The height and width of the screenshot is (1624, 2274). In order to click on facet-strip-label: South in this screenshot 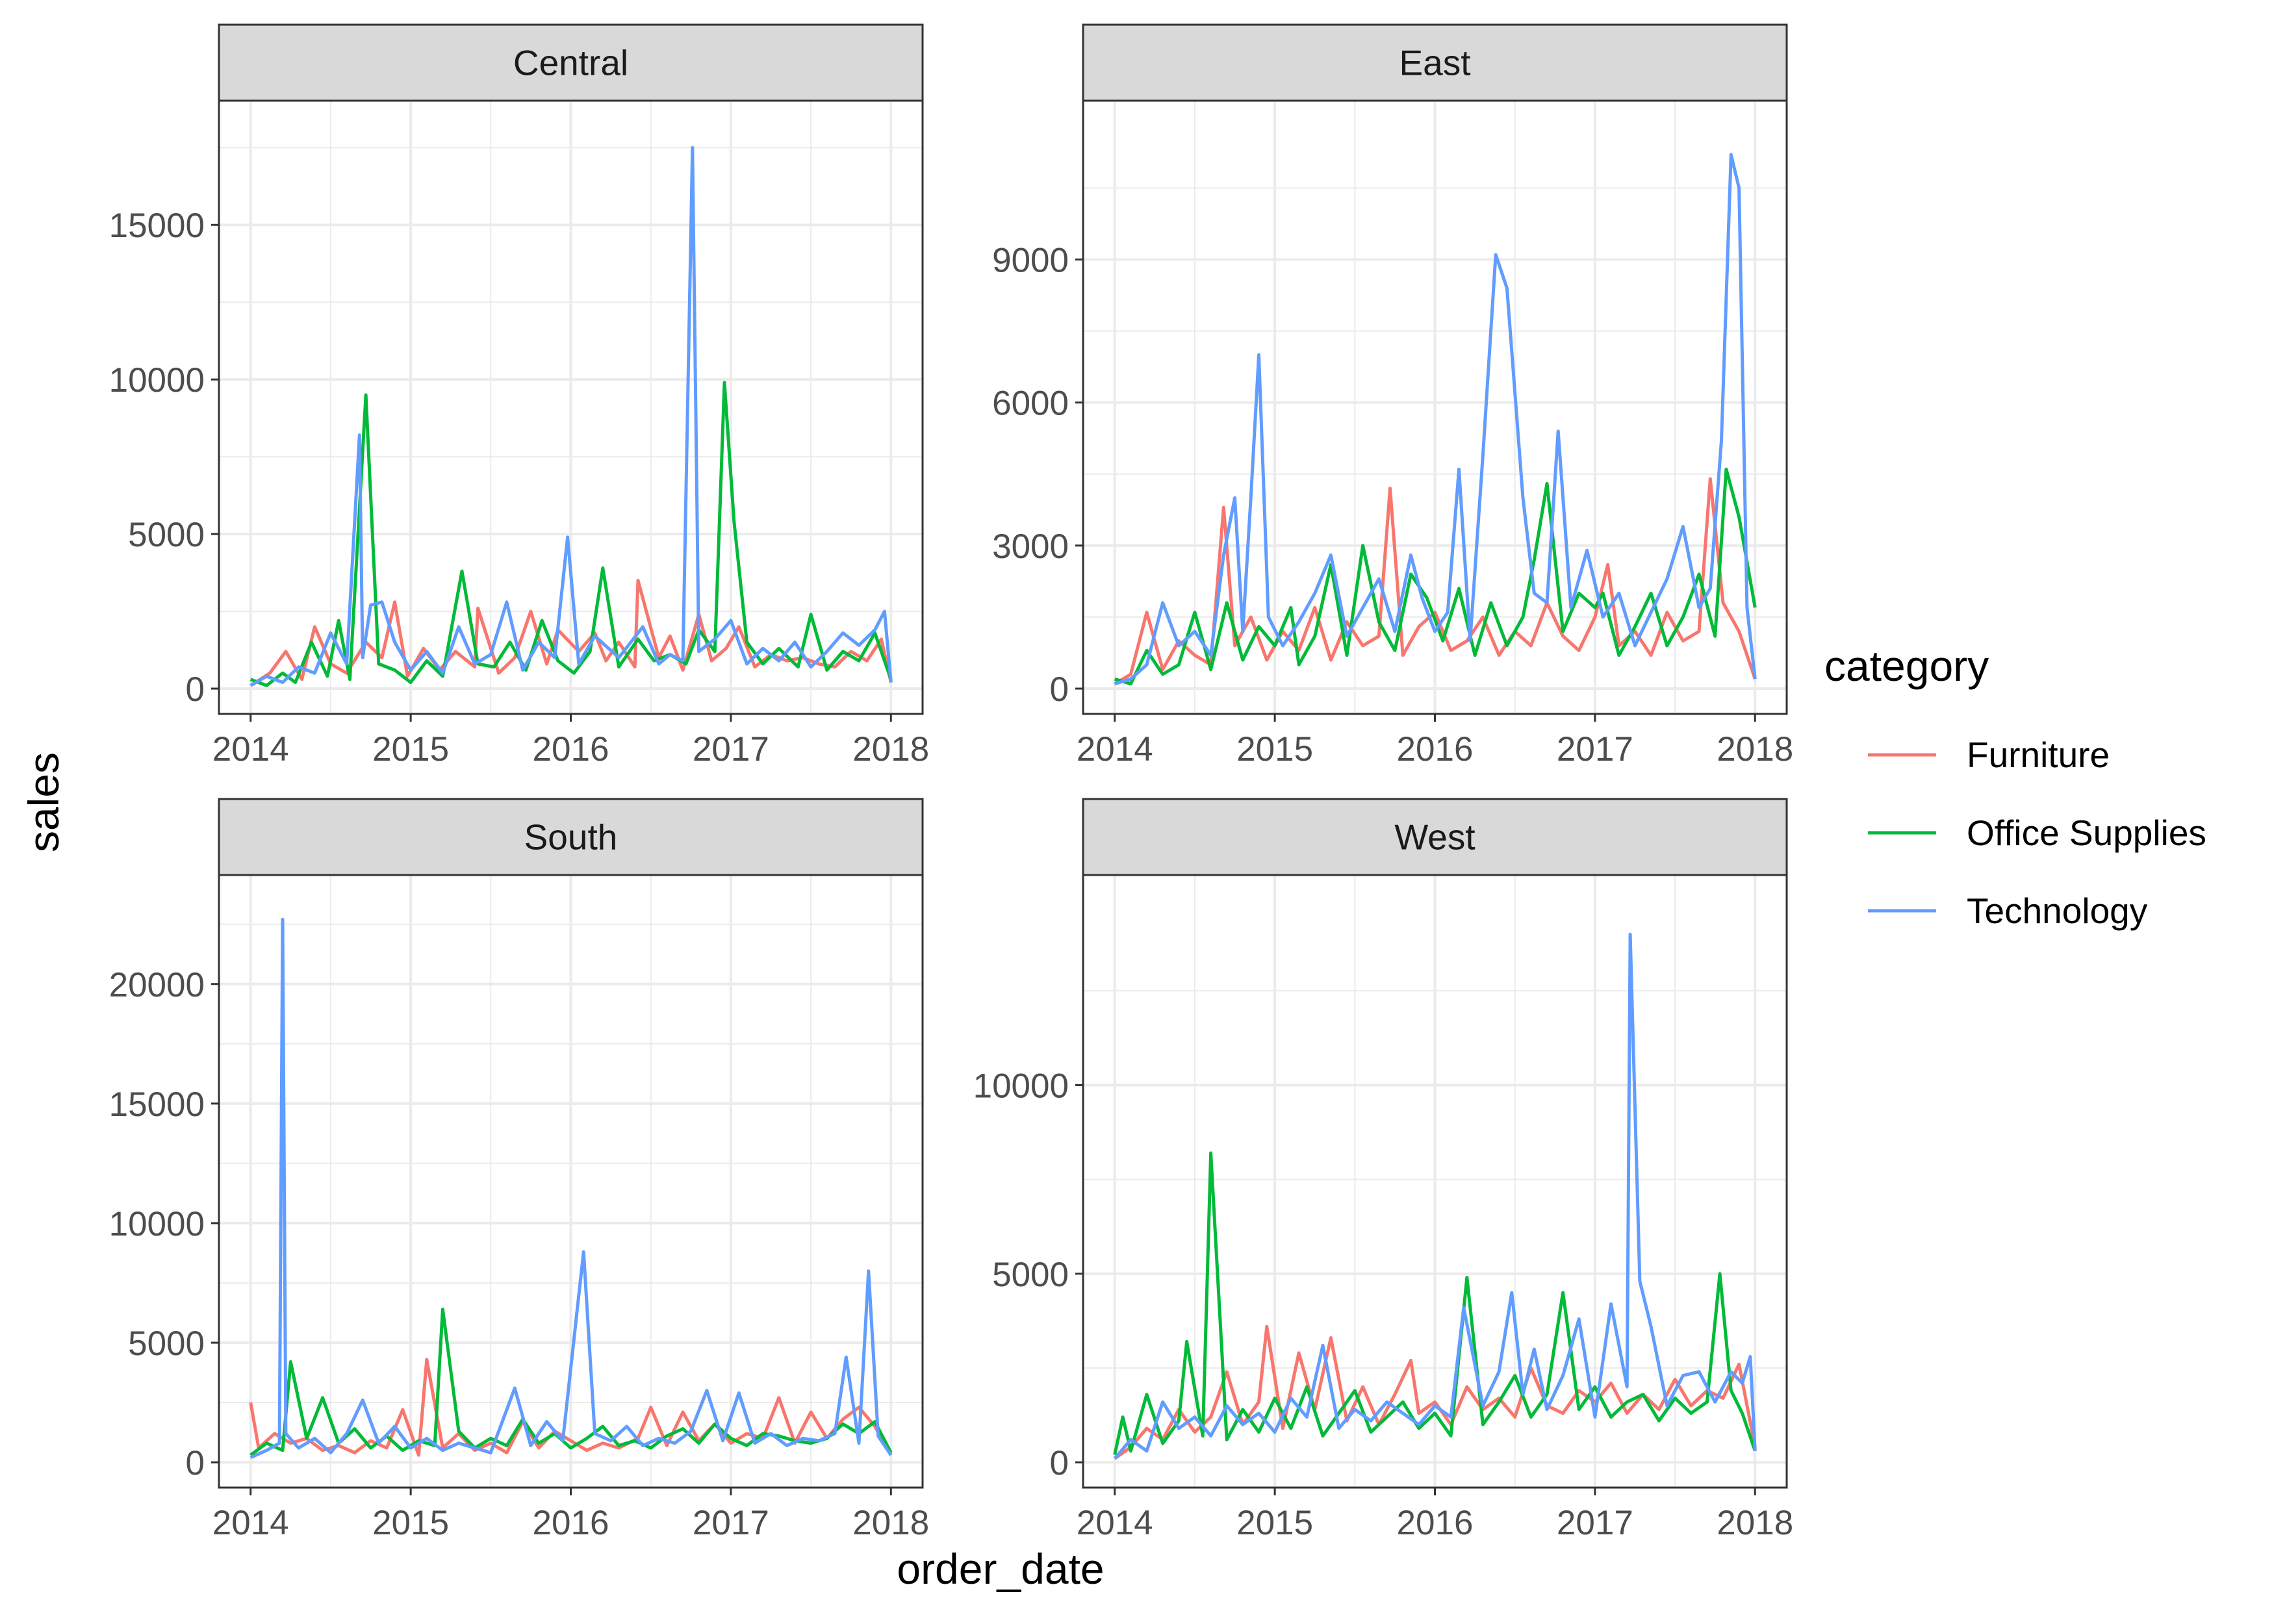, I will do `click(571, 837)`.